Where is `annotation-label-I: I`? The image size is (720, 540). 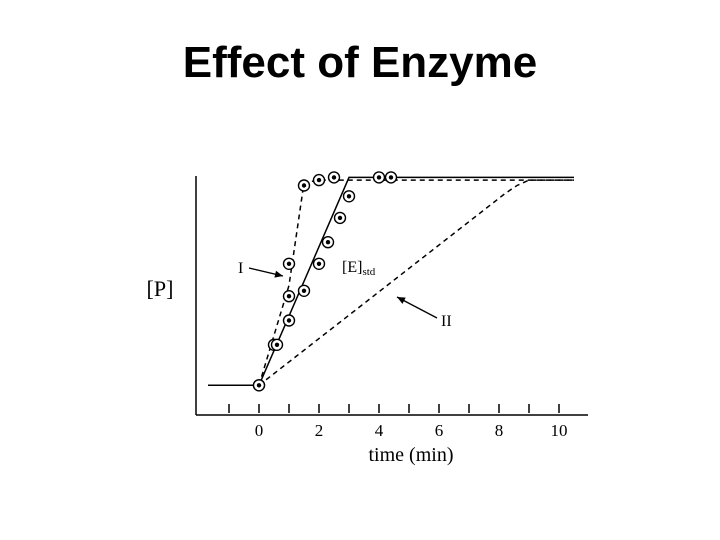
annotation-label-I: I is located at coordinates (240, 268).